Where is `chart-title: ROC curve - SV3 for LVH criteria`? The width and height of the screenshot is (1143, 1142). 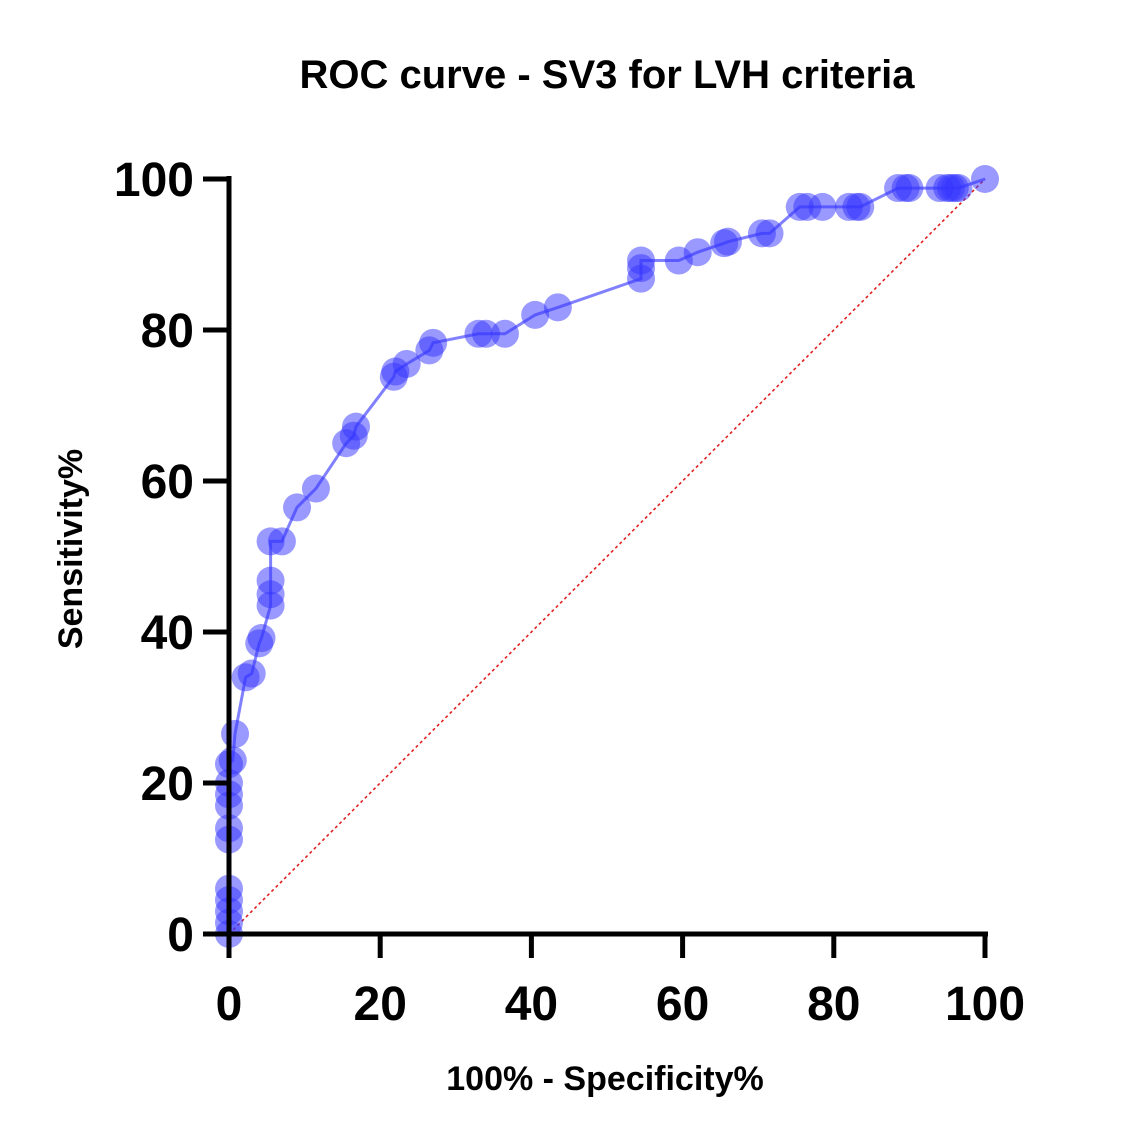 chart-title: ROC curve - SV3 for LVH criteria is located at coordinates (608, 75).